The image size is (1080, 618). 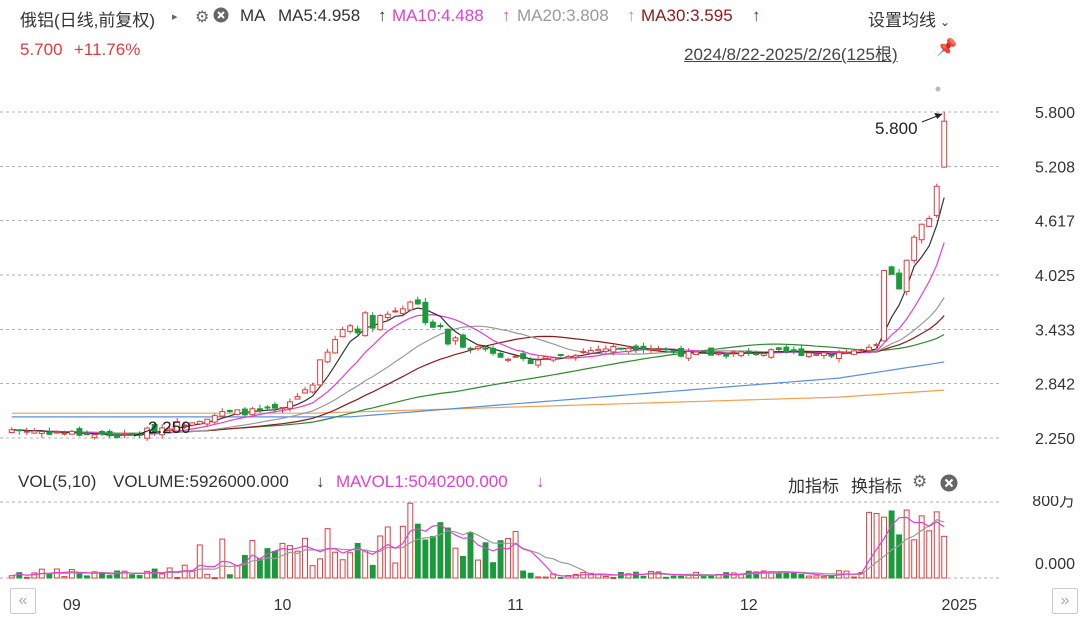 I want to click on date-range: 2024/8/22-2025/2/26(125根), so click(x=791, y=54).